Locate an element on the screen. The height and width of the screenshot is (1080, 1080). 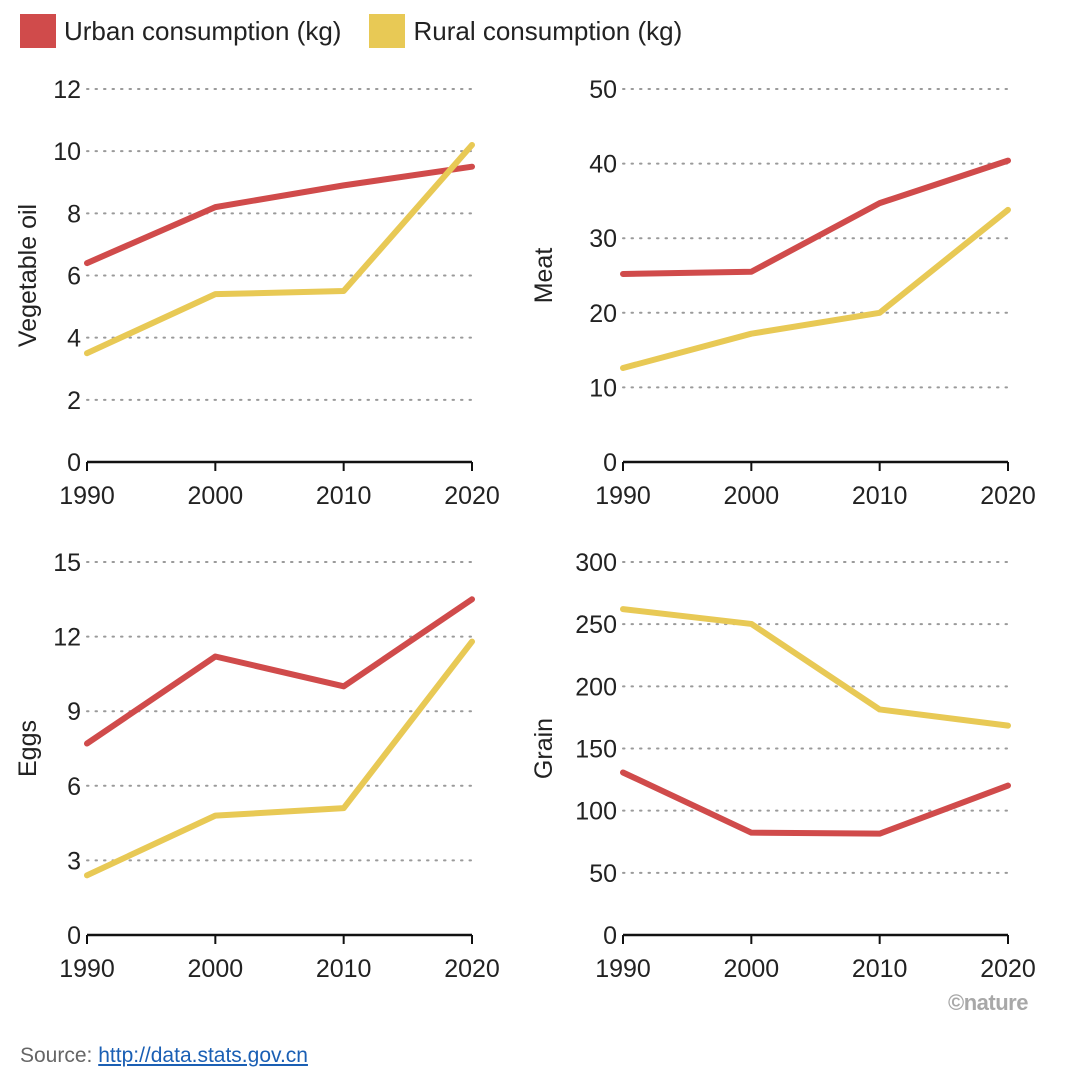
y-axis-label-2: Eggs is located at coordinates (28, 748).